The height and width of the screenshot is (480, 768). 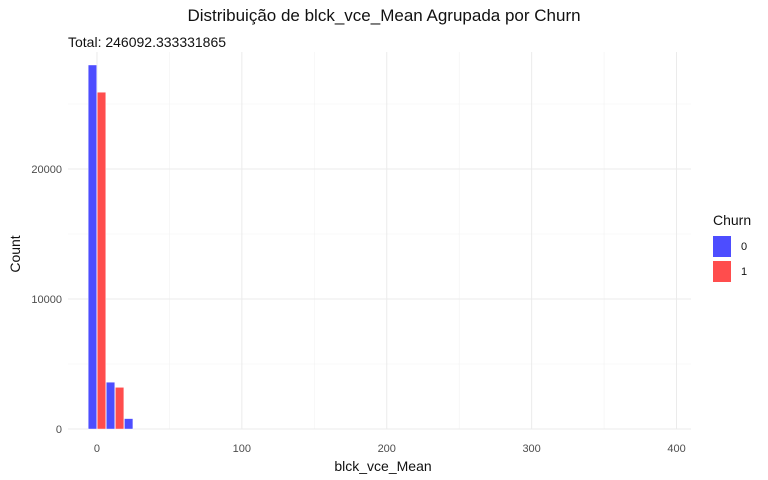 What do you see at coordinates (676, 449) in the screenshot?
I see `x-tick-label: 400` at bounding box center [676, 449].